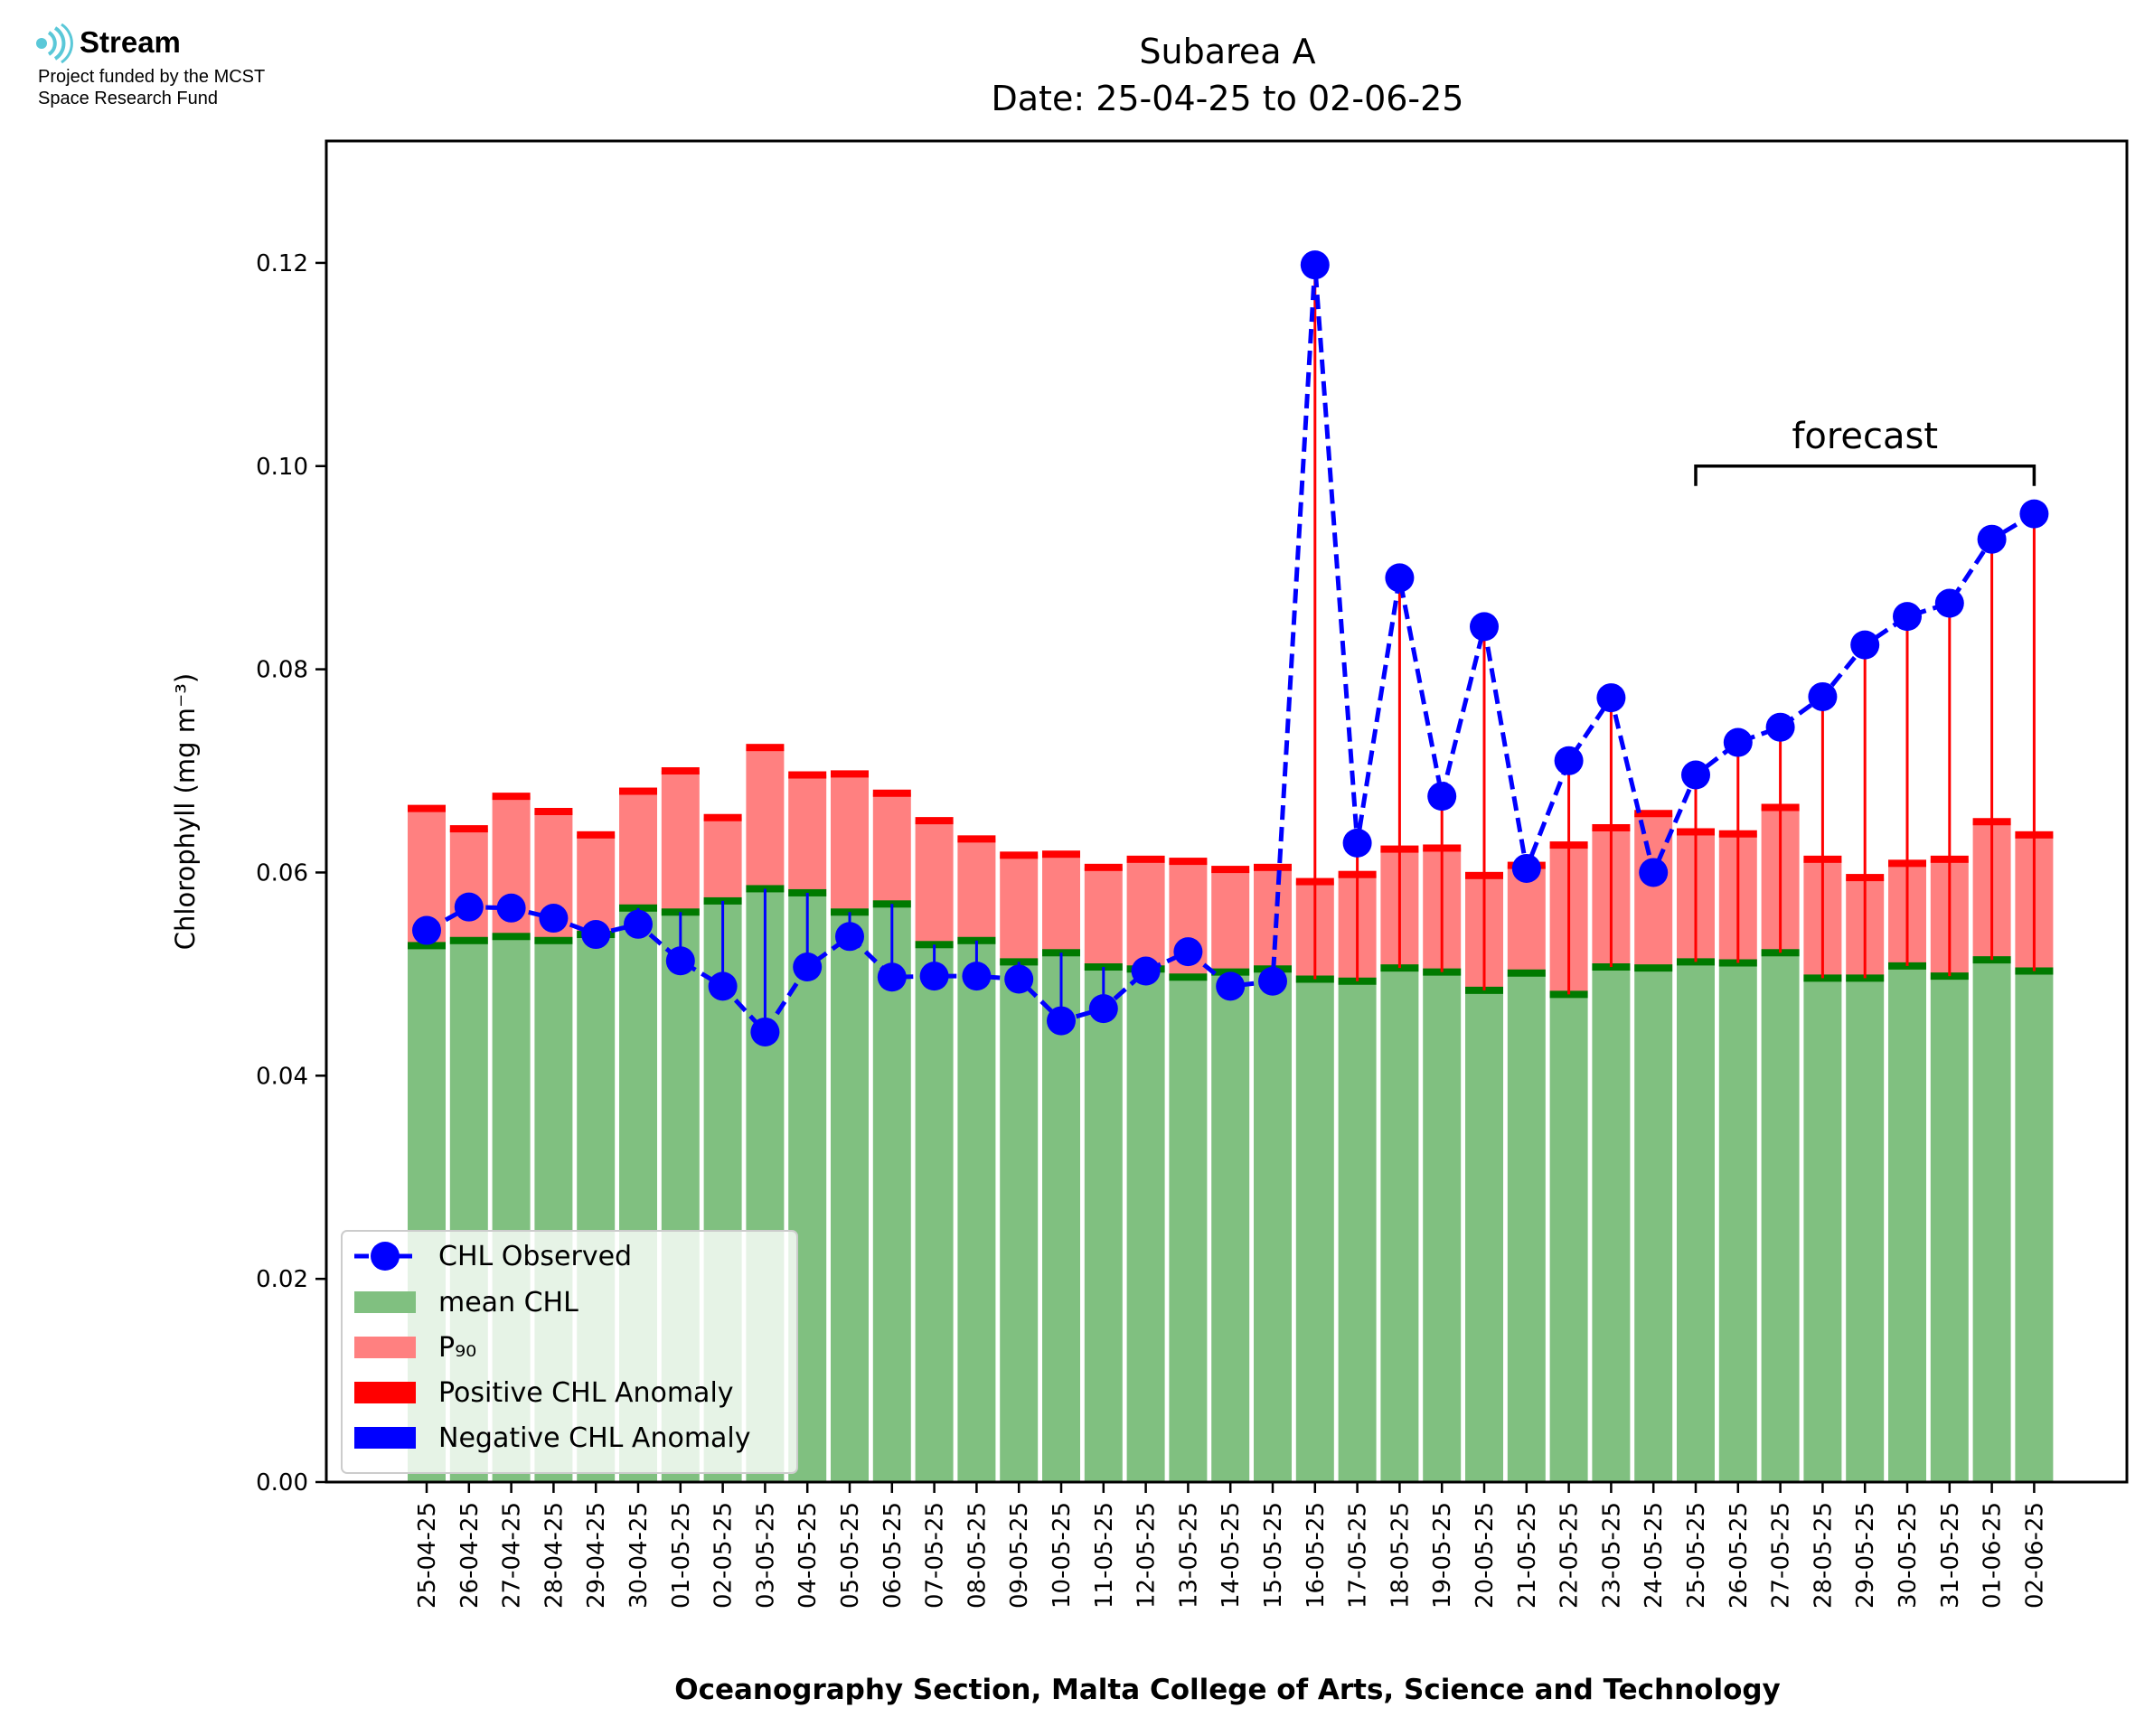 This screenshot has height=1736, width=2154. What do you see at coordinates (512, 1556) in the screenshot?
I see `x-tick-label: 27-04-25` at bounding box center [512, 1556].